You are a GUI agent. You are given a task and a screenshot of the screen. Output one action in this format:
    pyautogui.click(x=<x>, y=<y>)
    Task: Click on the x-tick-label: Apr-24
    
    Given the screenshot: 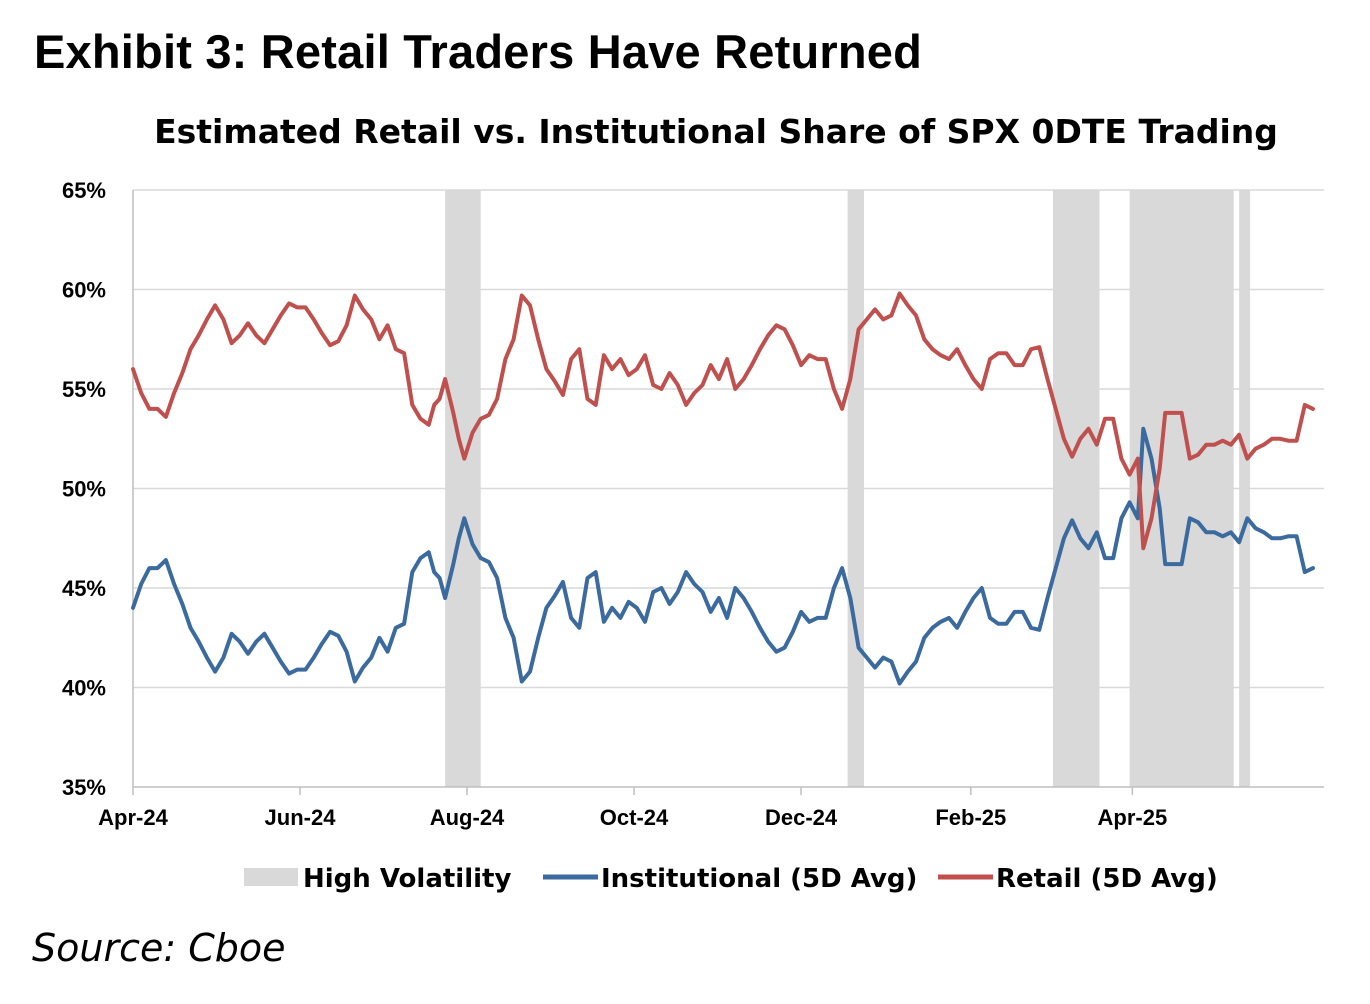 What is the action you would take?
    pyautogui.click(x=133, y=817)
    